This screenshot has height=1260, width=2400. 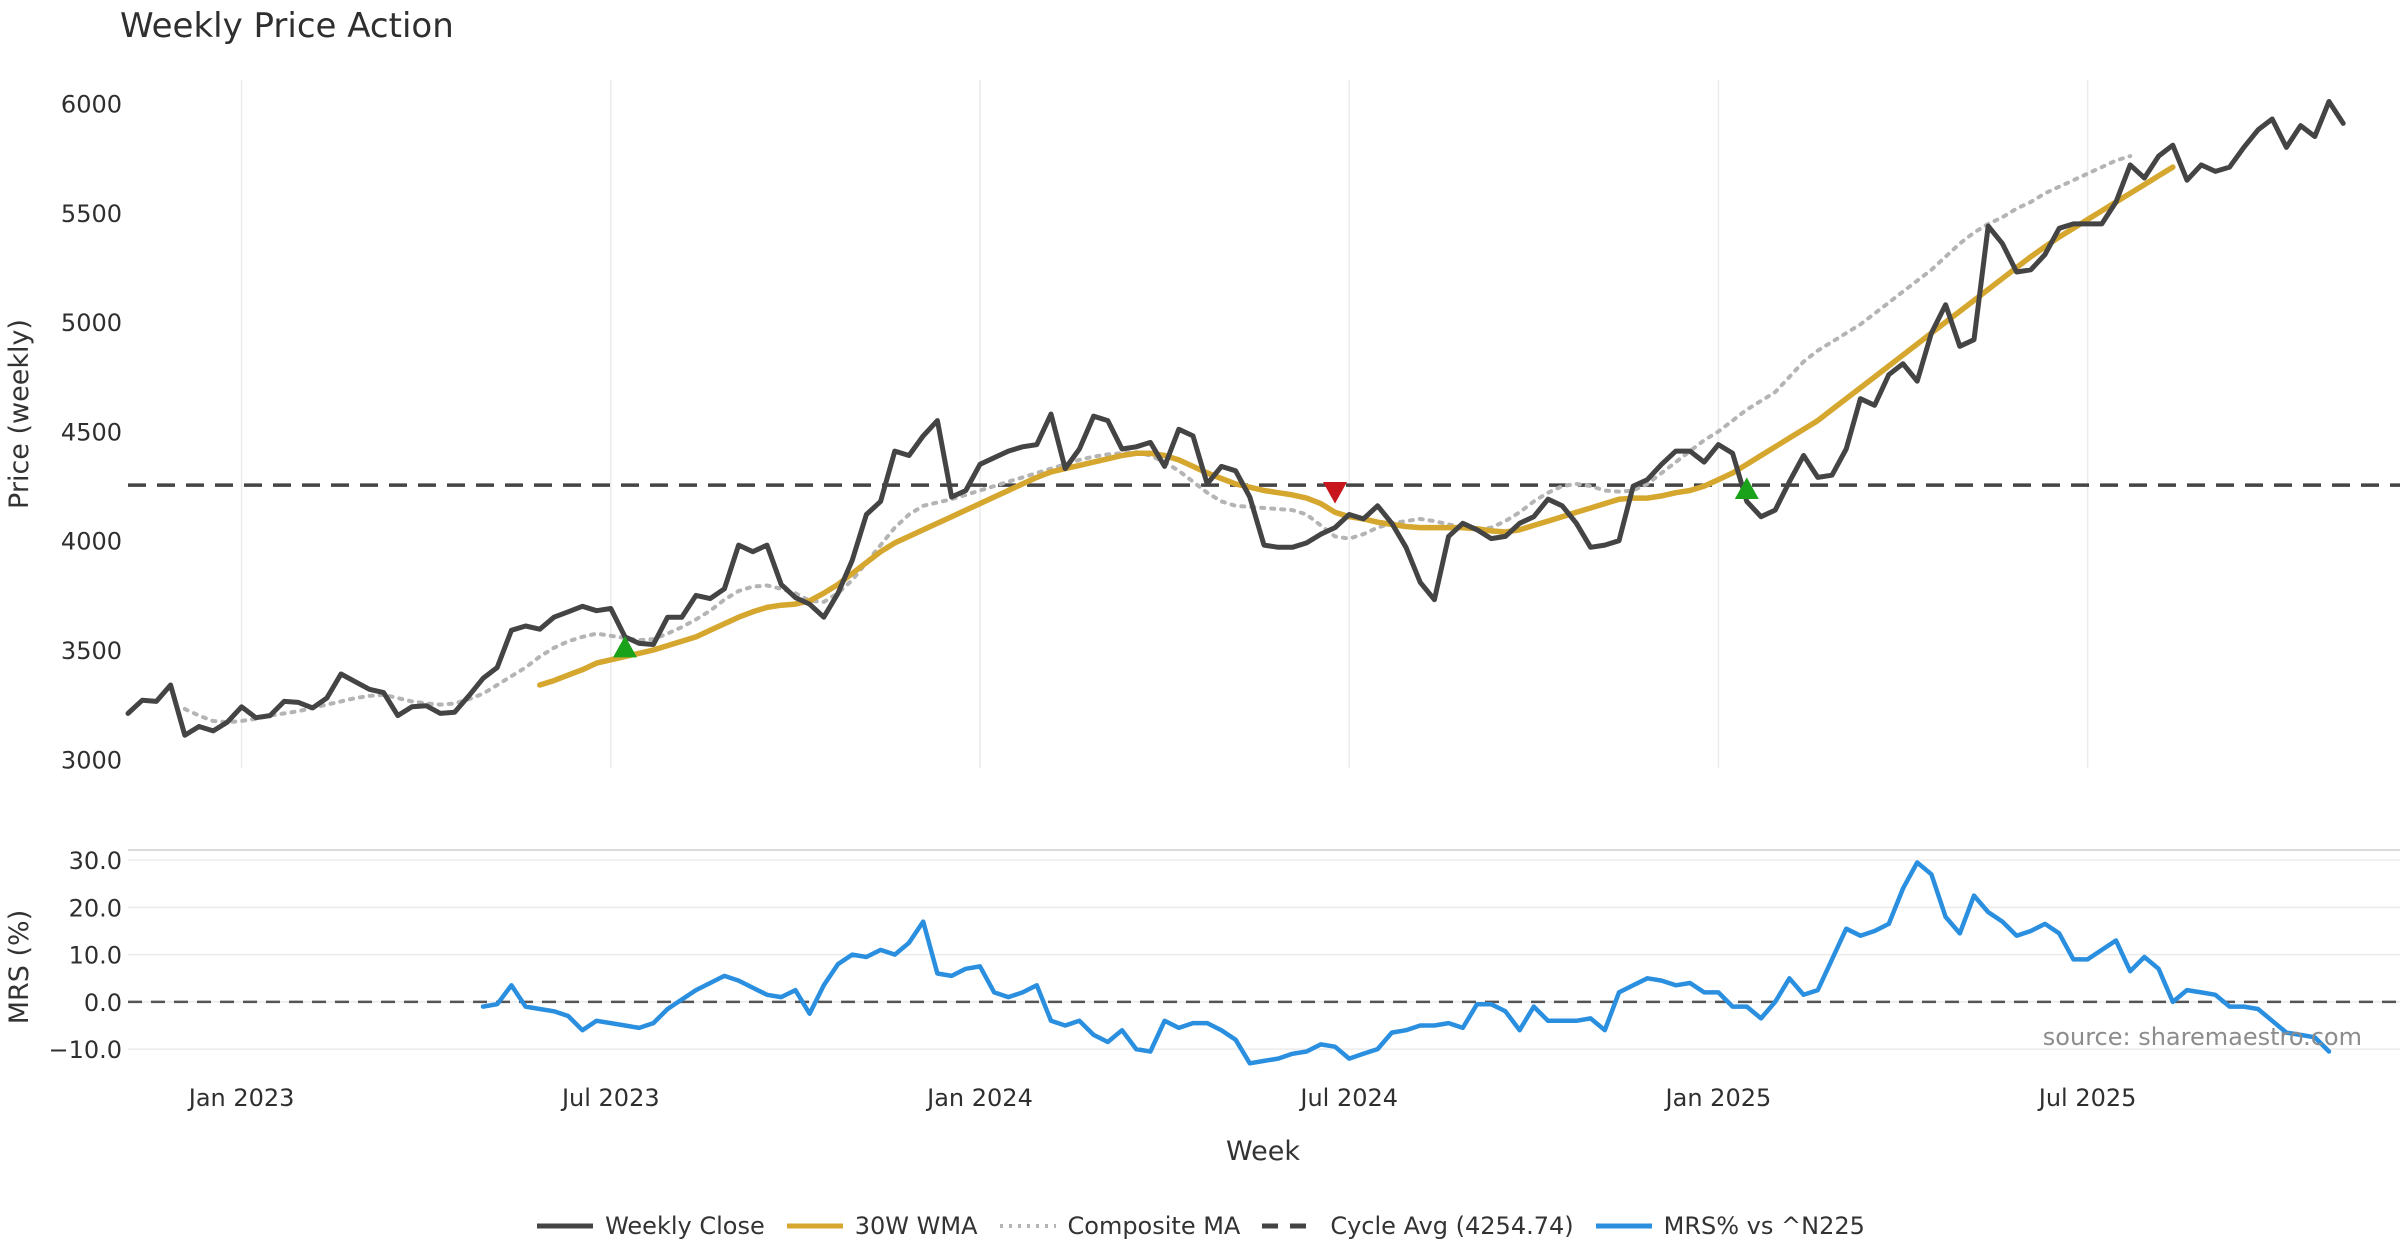 I want to click on legend-item: Weekly Close, so click(x=650, y=1226).